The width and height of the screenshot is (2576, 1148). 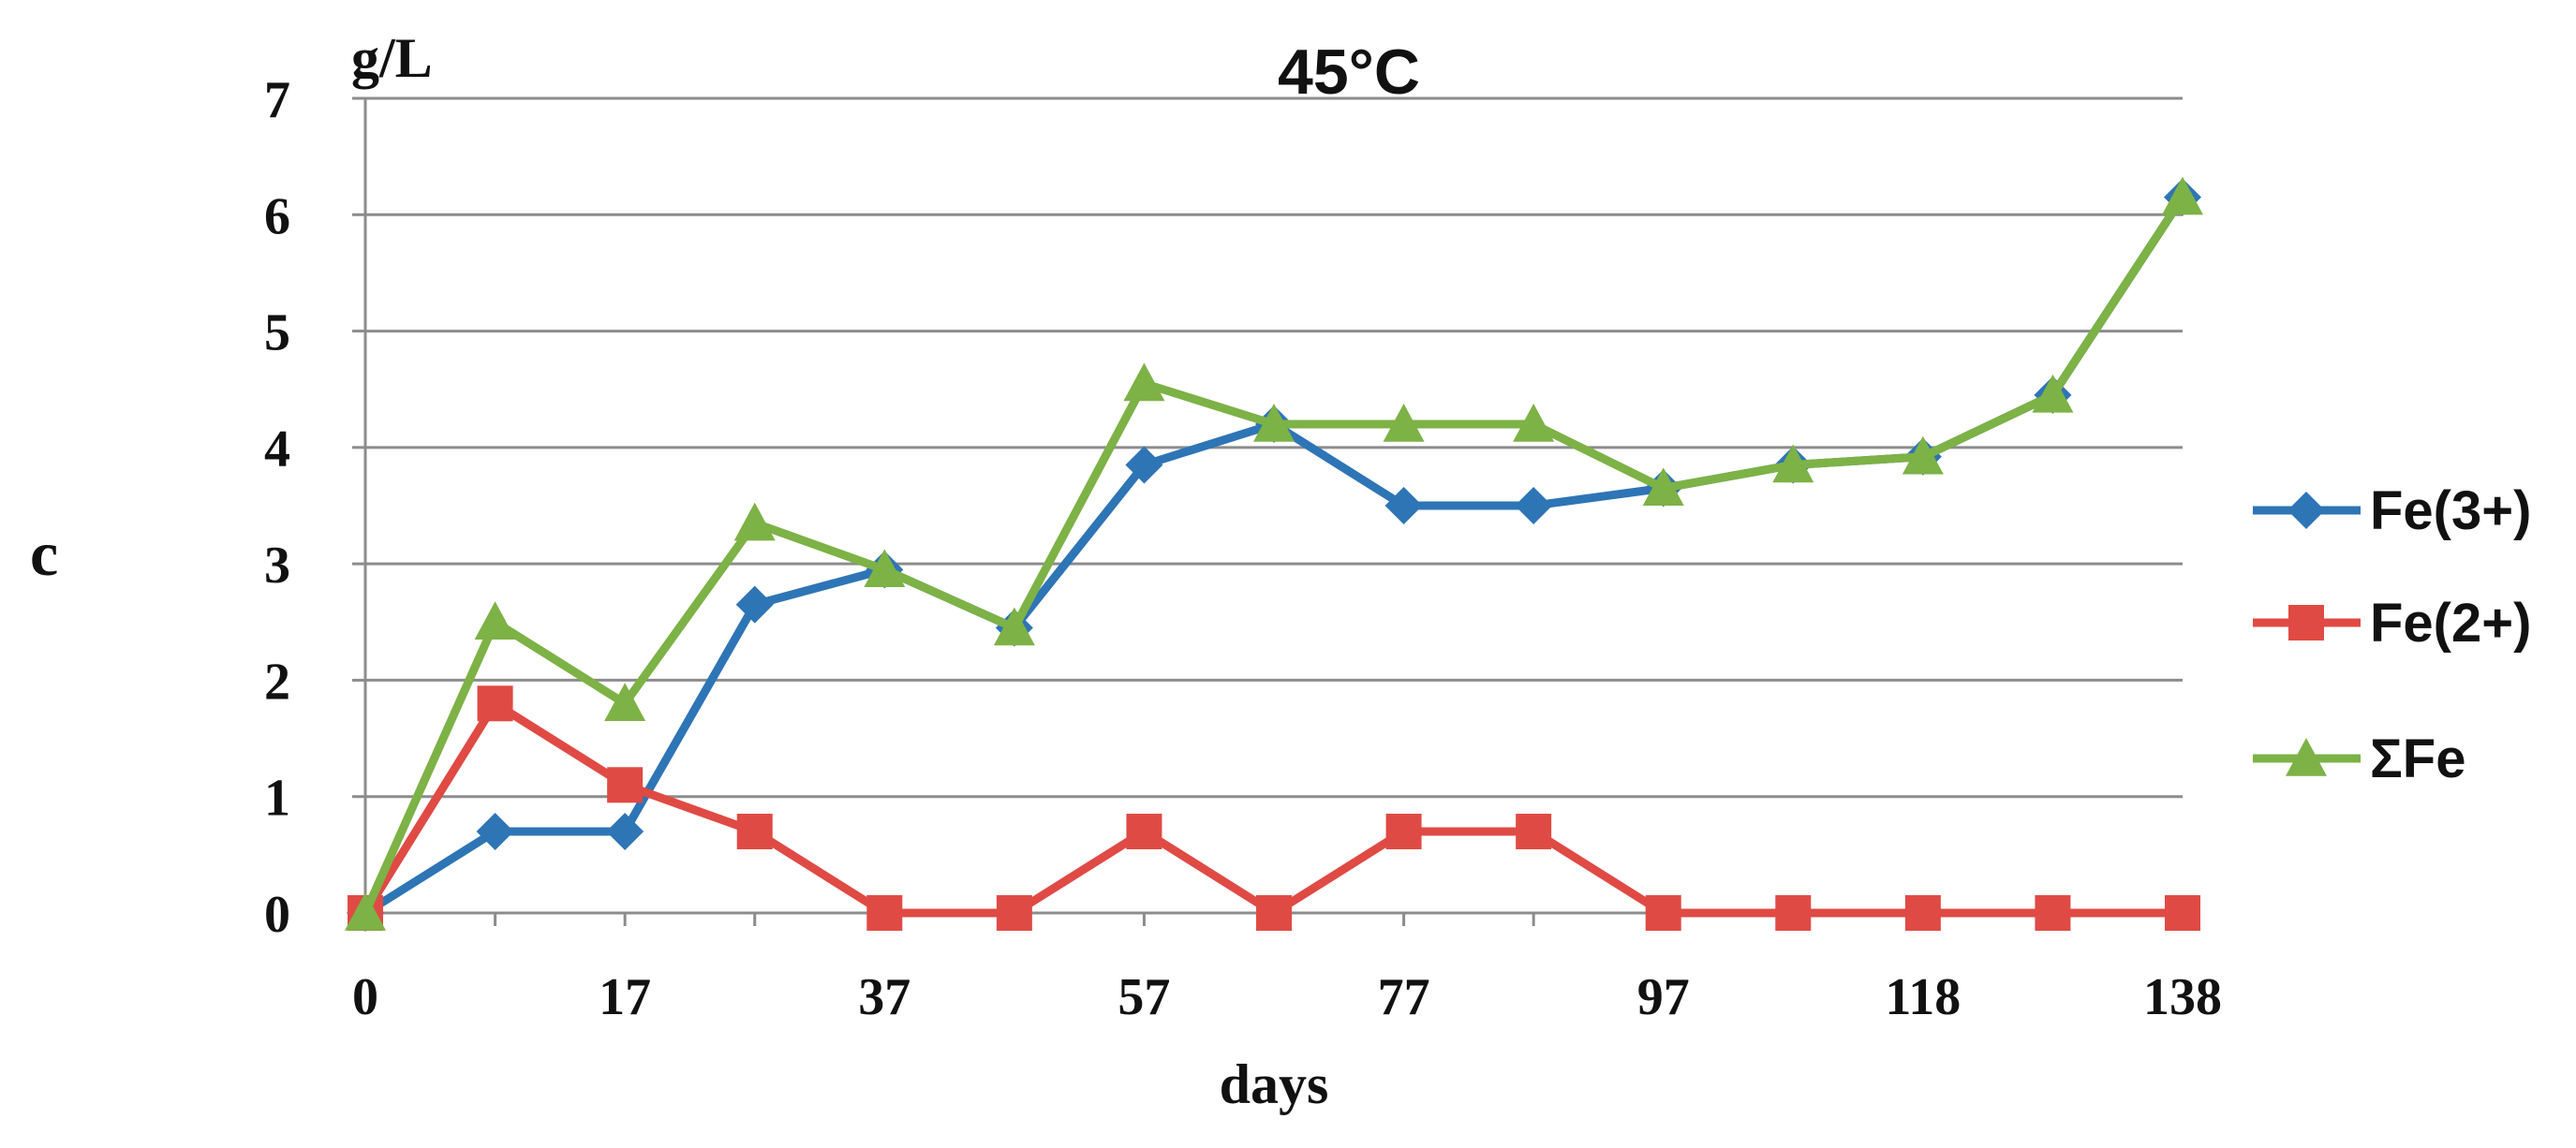 I want to click on x-tick-label-97: 97, so click(x=1663, y=997).